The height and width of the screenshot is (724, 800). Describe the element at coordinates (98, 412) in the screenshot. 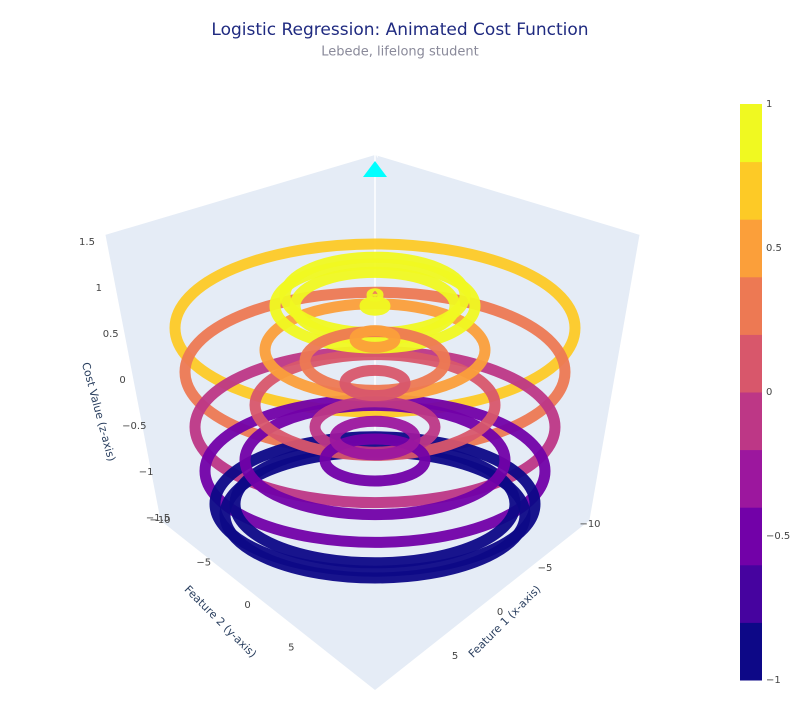

I see `z-axis-title: Cost Value (z-axis)` at that location.